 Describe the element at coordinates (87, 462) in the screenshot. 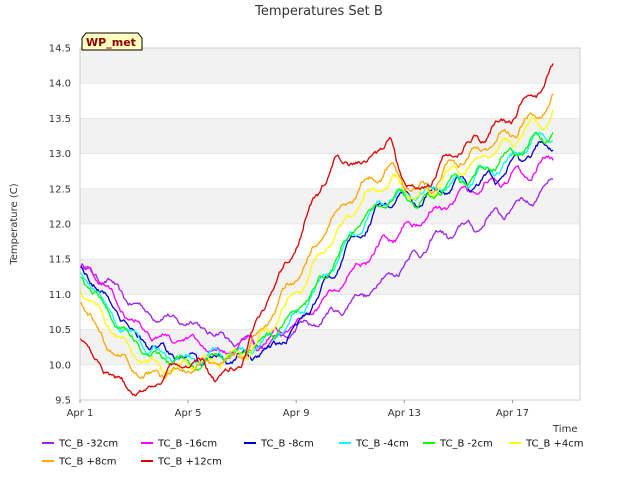

I see `legend-entry-label: TC_B +8cm` at that location.